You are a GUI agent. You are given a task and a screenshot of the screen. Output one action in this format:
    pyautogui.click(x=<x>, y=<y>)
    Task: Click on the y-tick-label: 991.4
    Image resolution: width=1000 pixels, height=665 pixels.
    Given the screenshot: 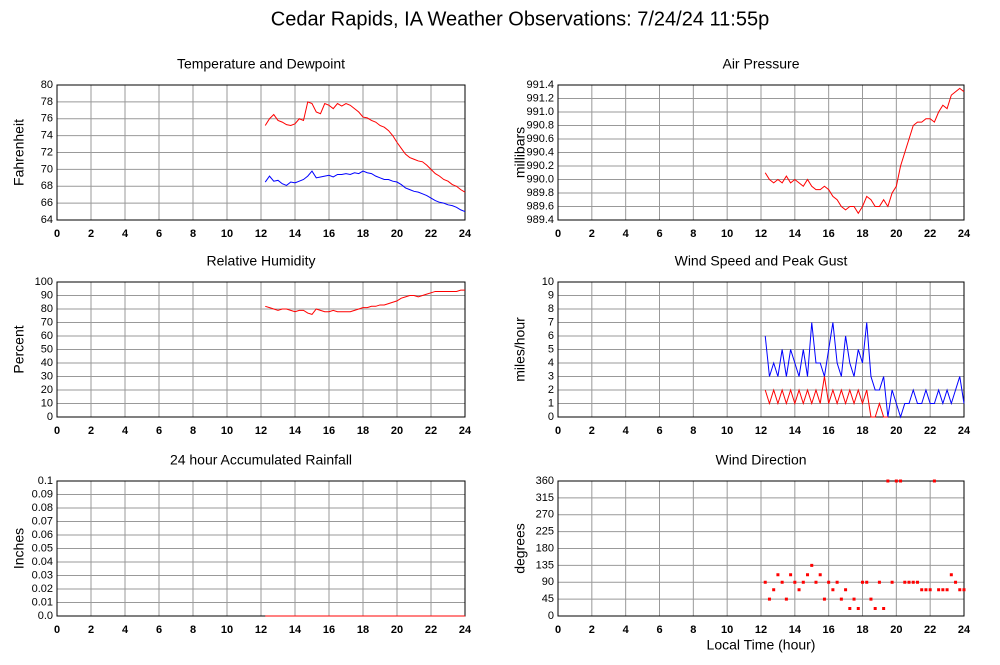 What is the action you would take?
    pyautogui.click(x=540, y=85)
    